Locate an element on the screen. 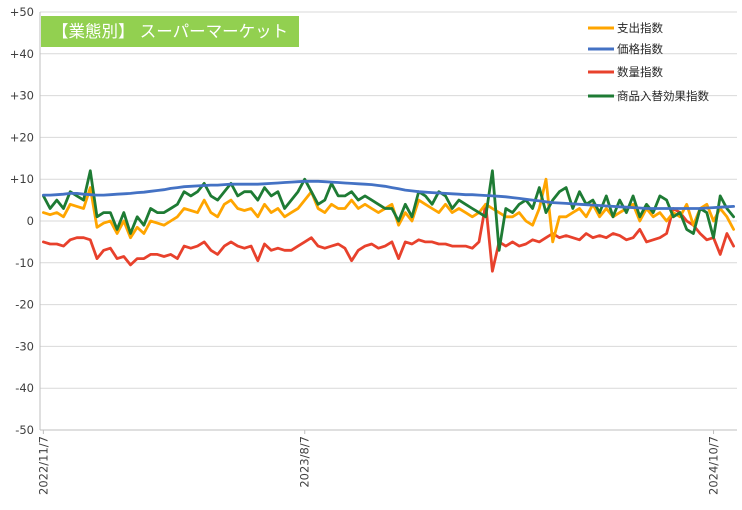 The image size is (742, 510). legend-label: 数量指数 is located at coordinates (640, 72).